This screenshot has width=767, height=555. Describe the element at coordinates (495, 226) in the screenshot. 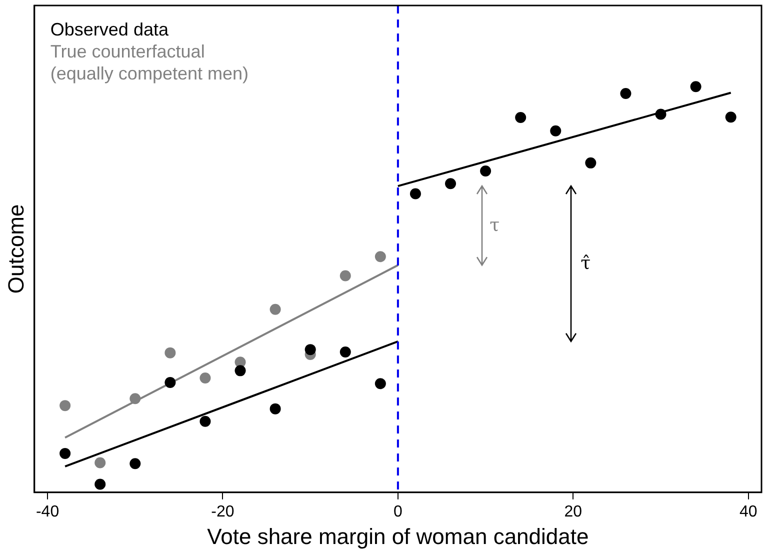

I see `annotation: τ` at that location.